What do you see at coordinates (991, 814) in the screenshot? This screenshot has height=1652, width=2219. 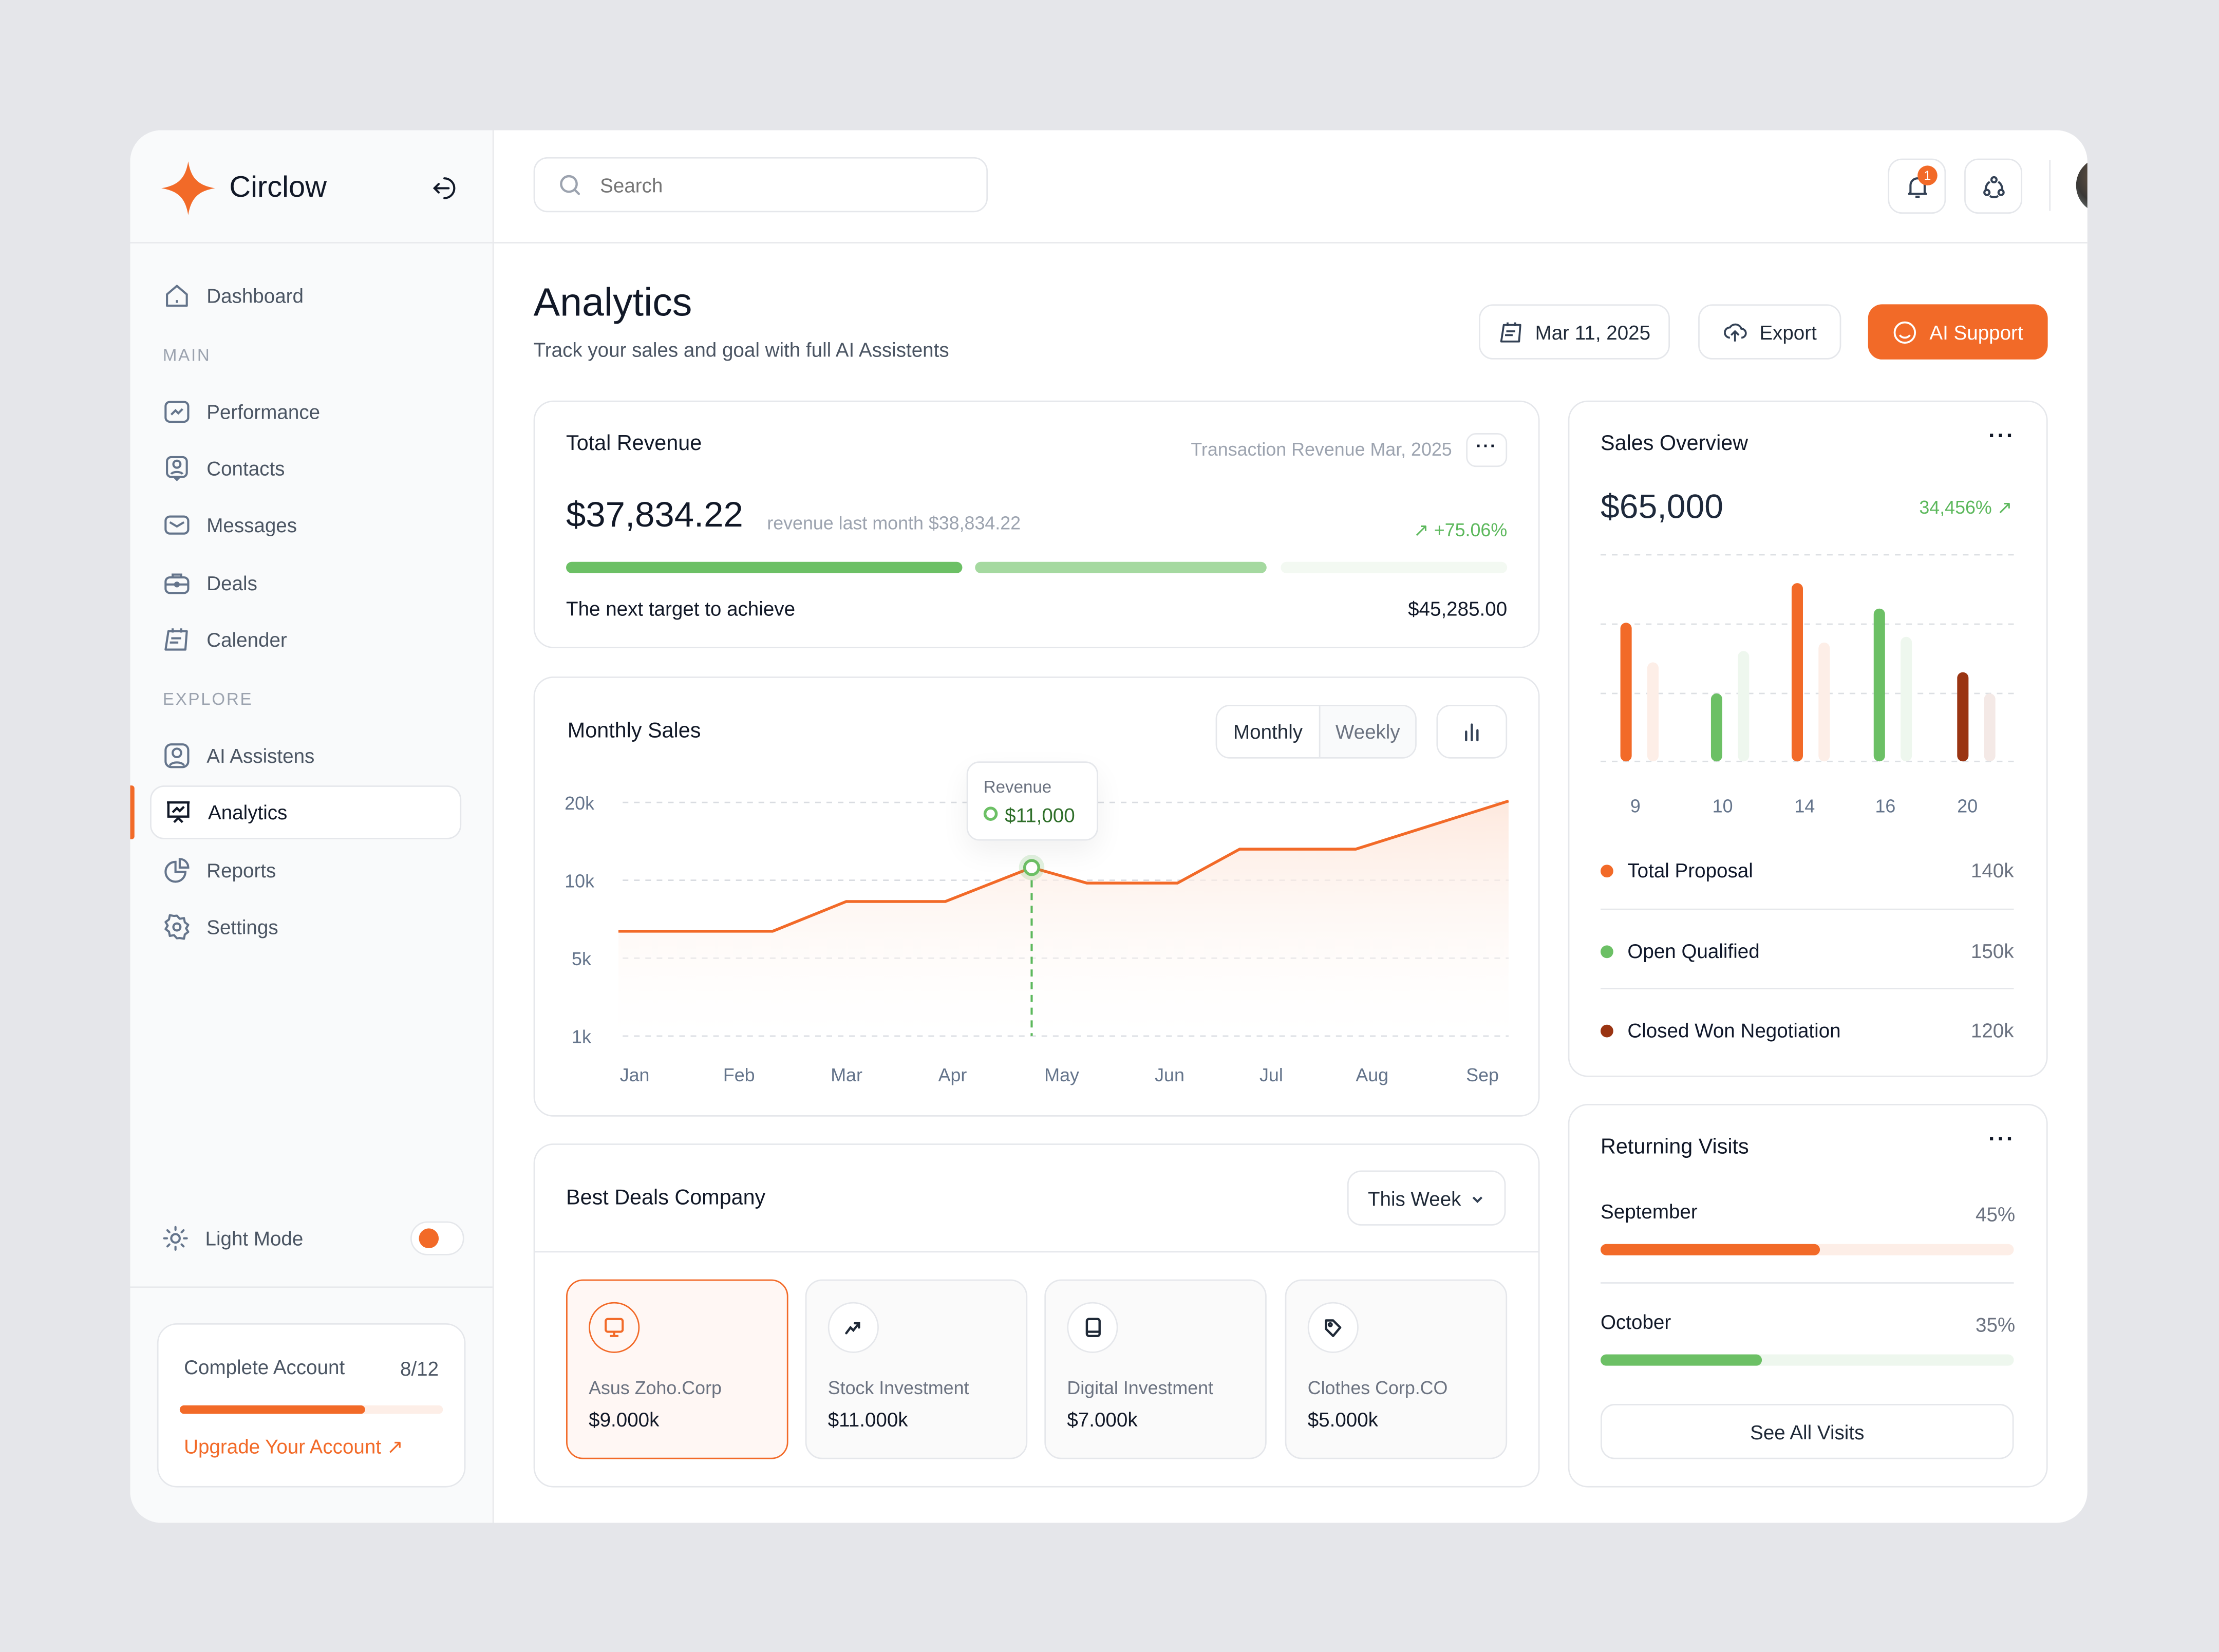 I see `tooltip-dot` at bounding box center [991, 814].